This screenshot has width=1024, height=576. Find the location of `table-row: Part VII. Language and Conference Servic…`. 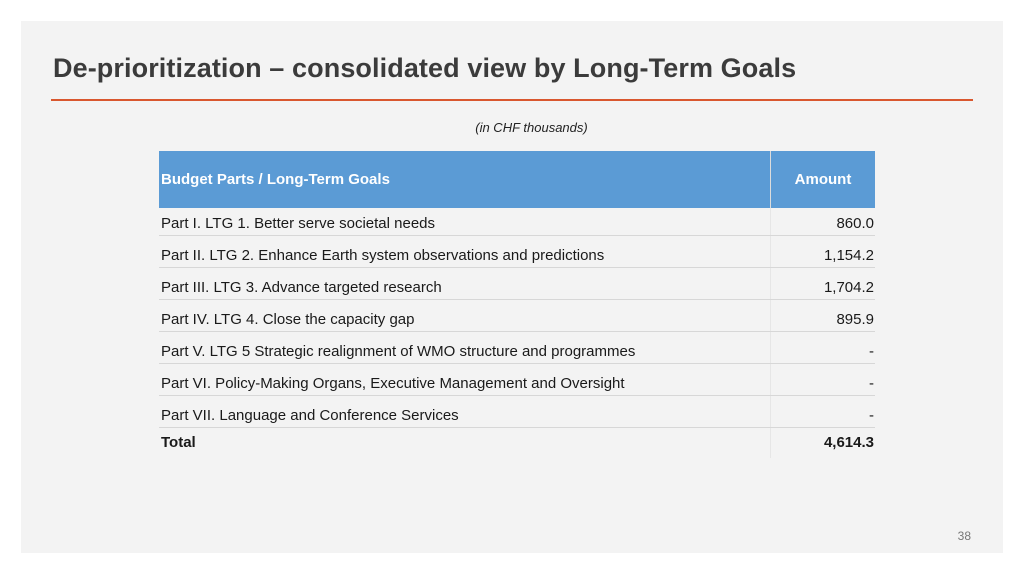

table-row: Part VII. Language and Conference Servic… is located at coordinates (517, 412).